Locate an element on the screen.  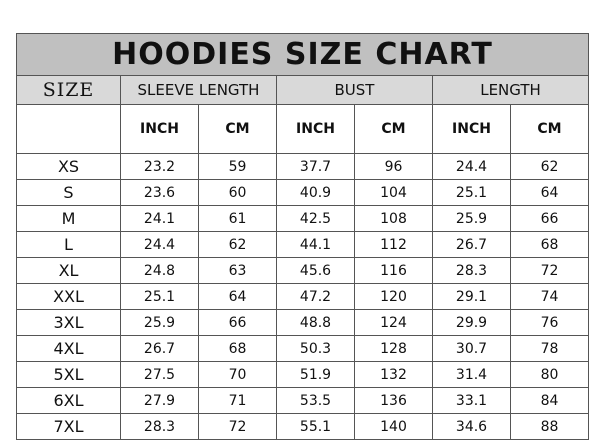
data-row: M 24.1 61 42.5 108 25.9 66 is located at coordinates (303, 218).